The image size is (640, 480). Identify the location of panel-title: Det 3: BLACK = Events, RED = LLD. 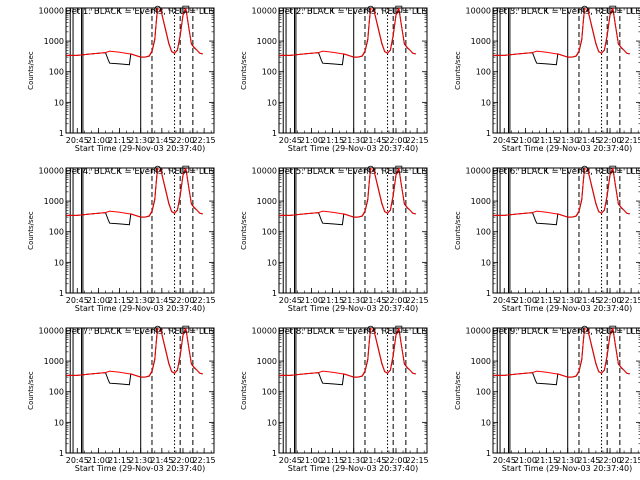
(566, 12).